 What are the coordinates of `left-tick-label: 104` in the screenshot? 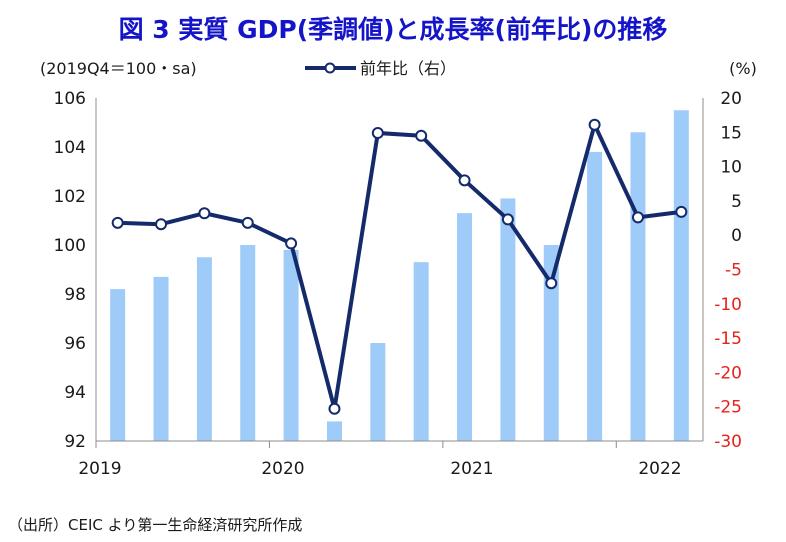 It's located at (70, 148).